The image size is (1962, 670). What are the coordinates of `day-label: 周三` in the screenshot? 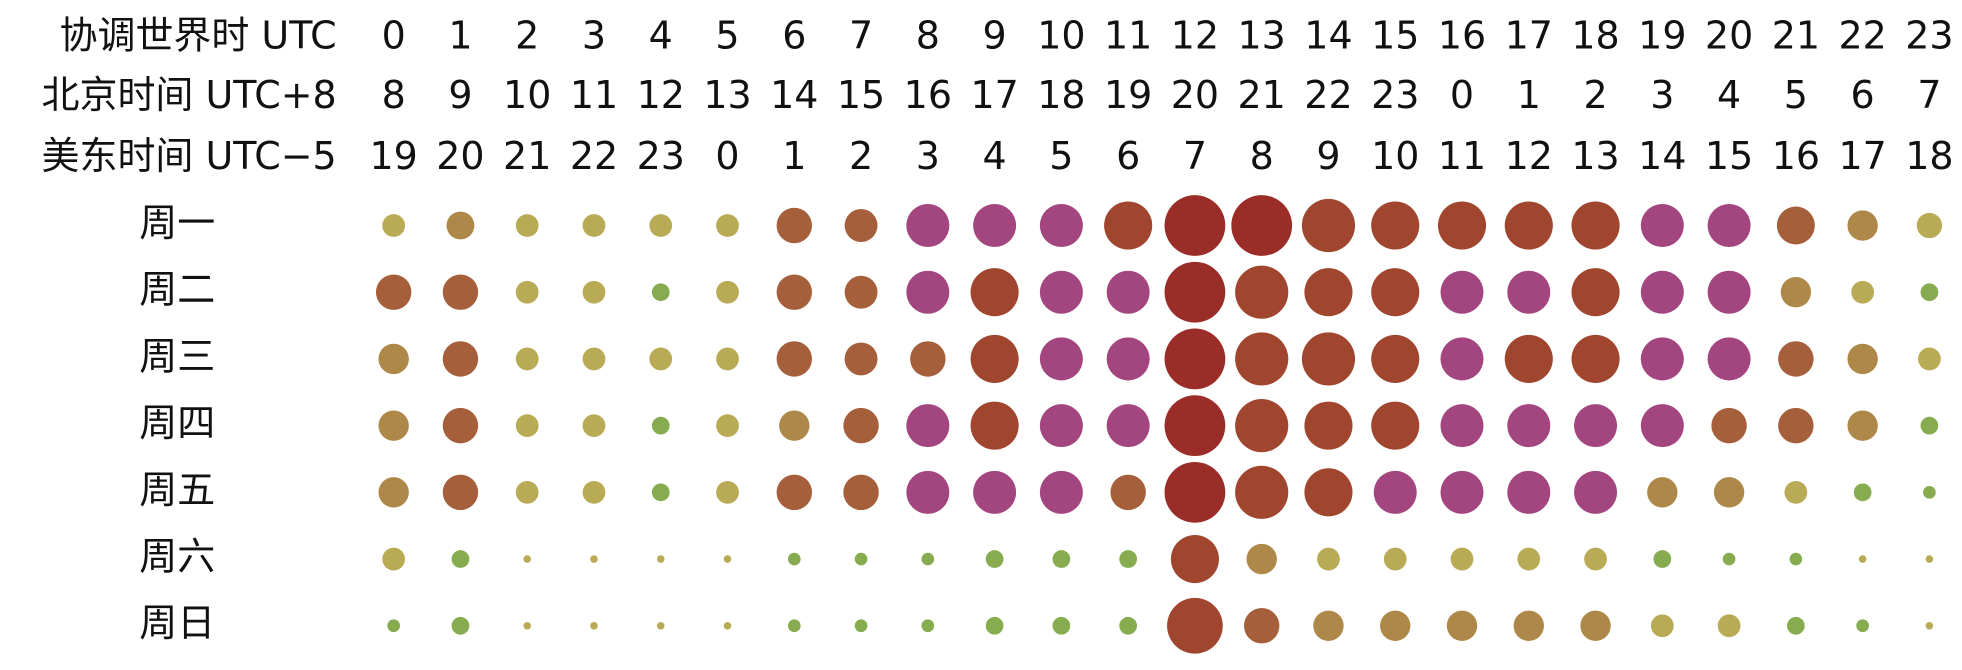 It's located at (177, 356).